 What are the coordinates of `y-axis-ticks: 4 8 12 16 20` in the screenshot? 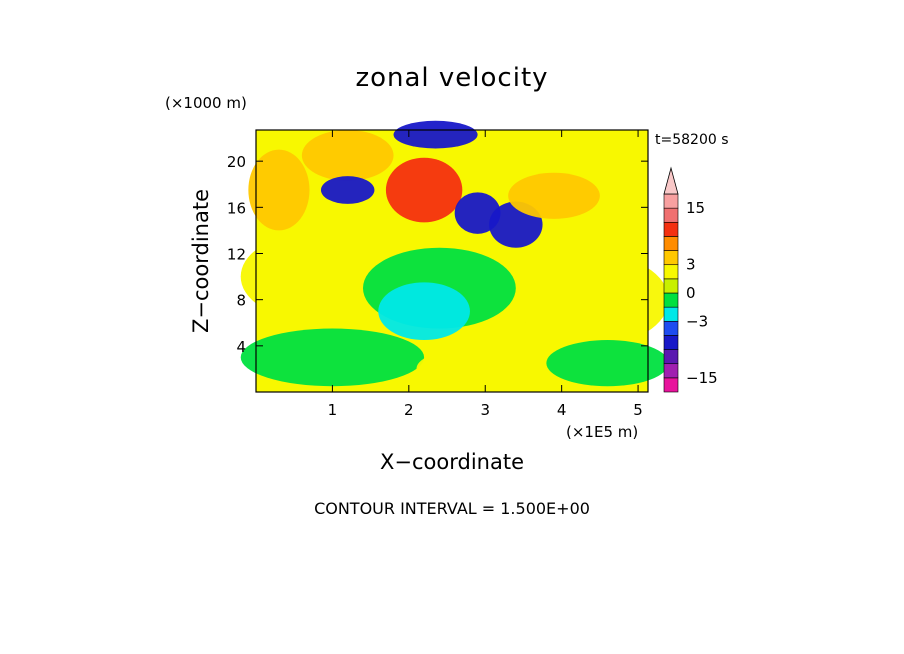 It's located at (437, 254).